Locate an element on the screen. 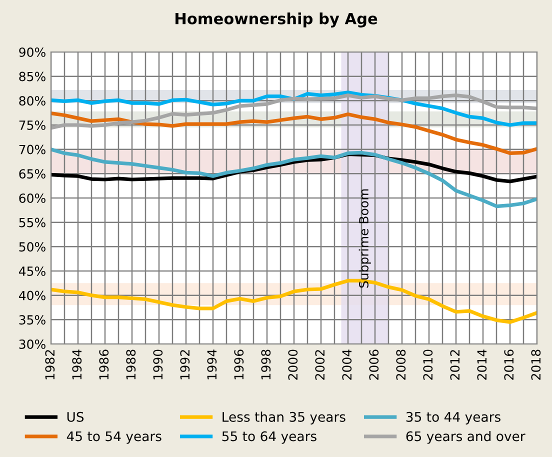 The height and width of the screenshot is (457, 552). x-tick-label: 2018 is located at coordinates (536, 365).